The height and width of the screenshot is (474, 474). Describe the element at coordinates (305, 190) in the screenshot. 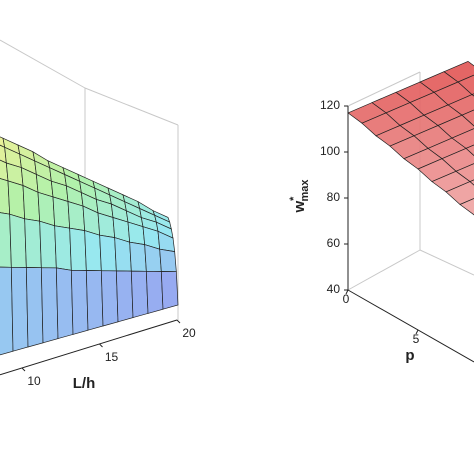

I see `z-label-sub: max` at that location.